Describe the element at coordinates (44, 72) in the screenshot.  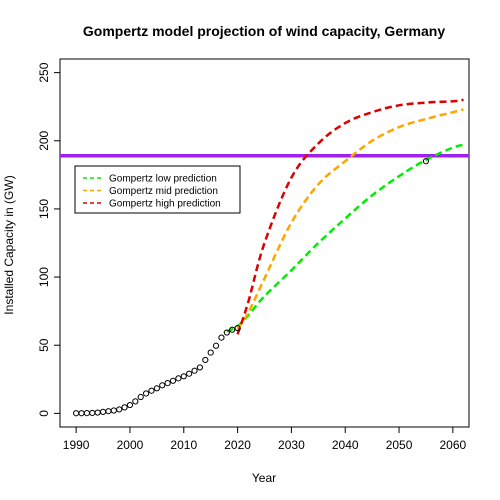
I see `y-tick-label: 250` at that location.